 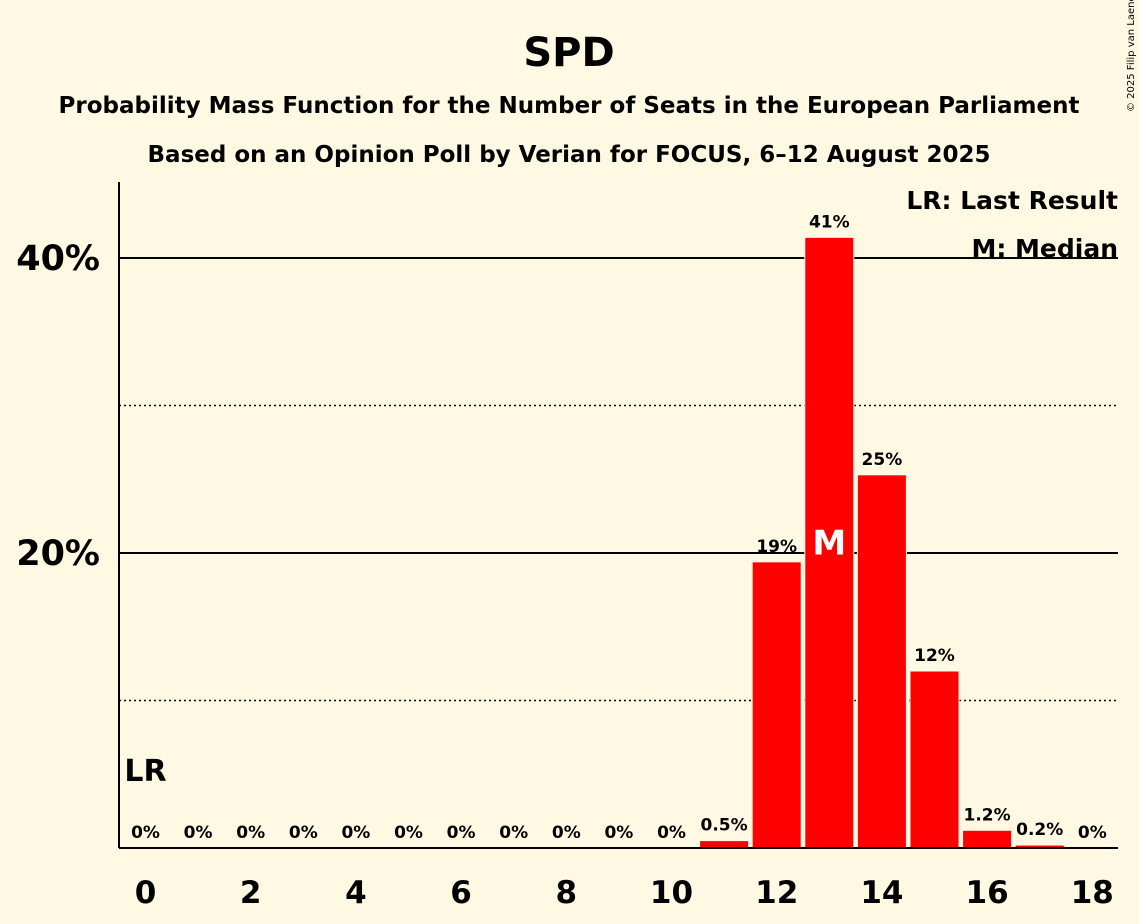 What do you see at coordinates (1012, 200) in the screenshot?
I see `legend-last-result: LR: Last Result` at bounding box center [1012, 200].